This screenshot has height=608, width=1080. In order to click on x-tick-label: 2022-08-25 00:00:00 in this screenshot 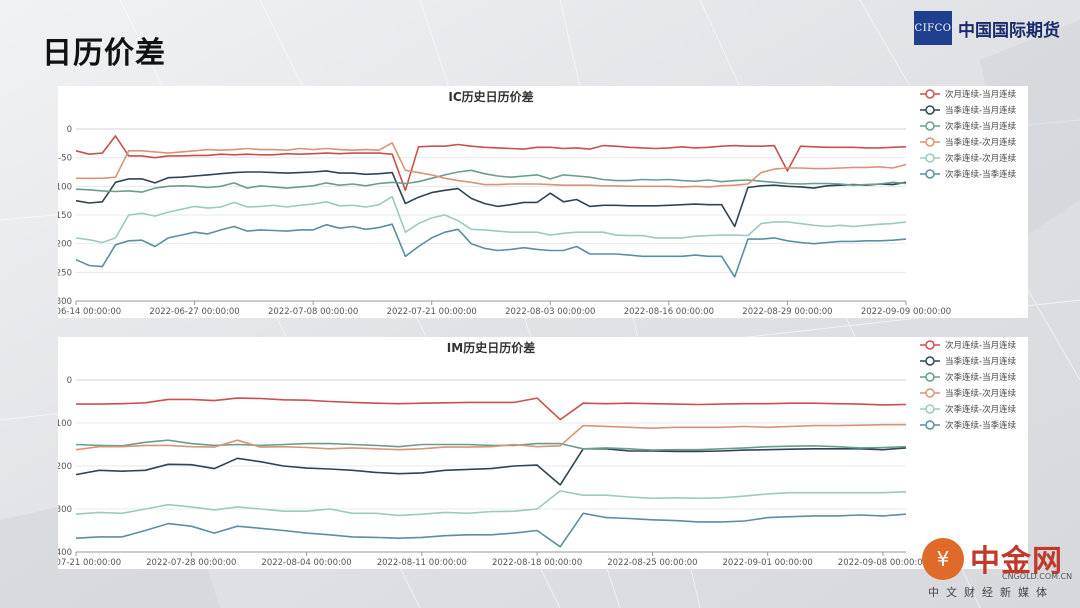, I will do `click(652, 563)`.